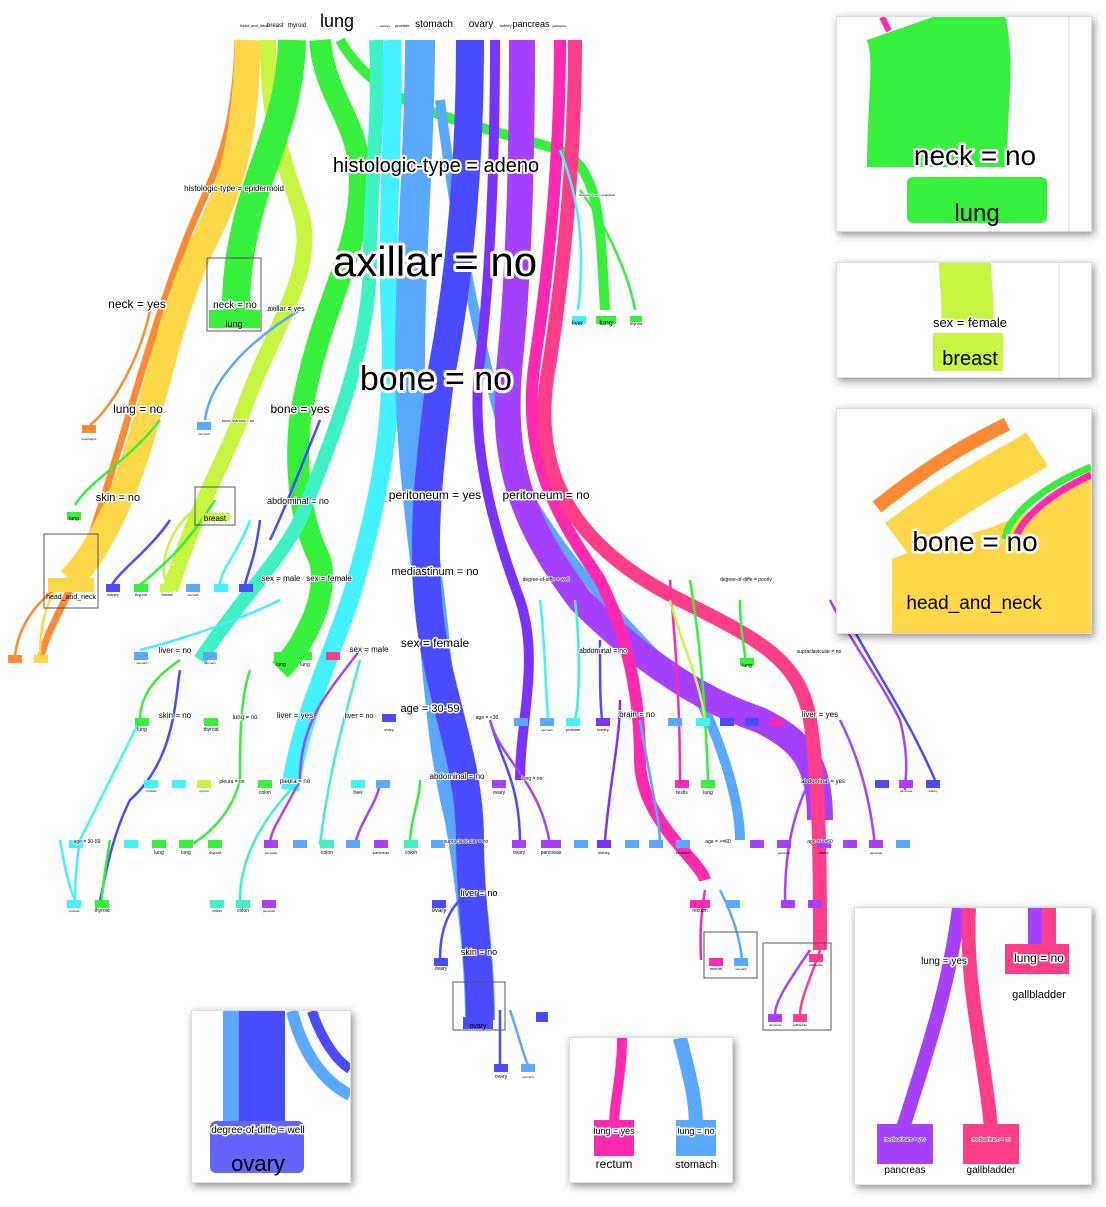  Describe the element at coordinates (546, 580) in the screenshot. I see `svg-text: degree-of-diffe = well` at that location.